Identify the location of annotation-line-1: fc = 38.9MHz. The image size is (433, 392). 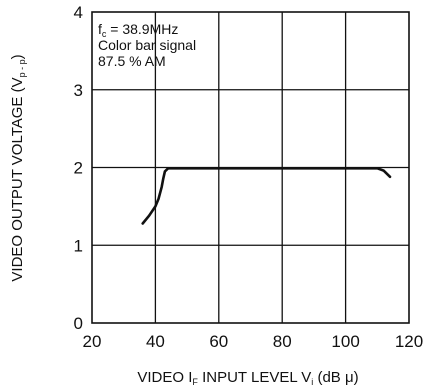
(138, 30).